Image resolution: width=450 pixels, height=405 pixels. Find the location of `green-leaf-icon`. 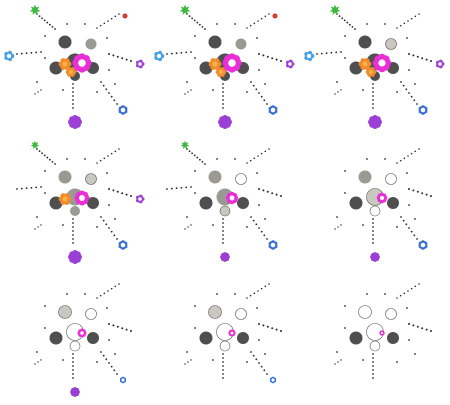

green-leaf-icon is located at coordinates (185, 9).